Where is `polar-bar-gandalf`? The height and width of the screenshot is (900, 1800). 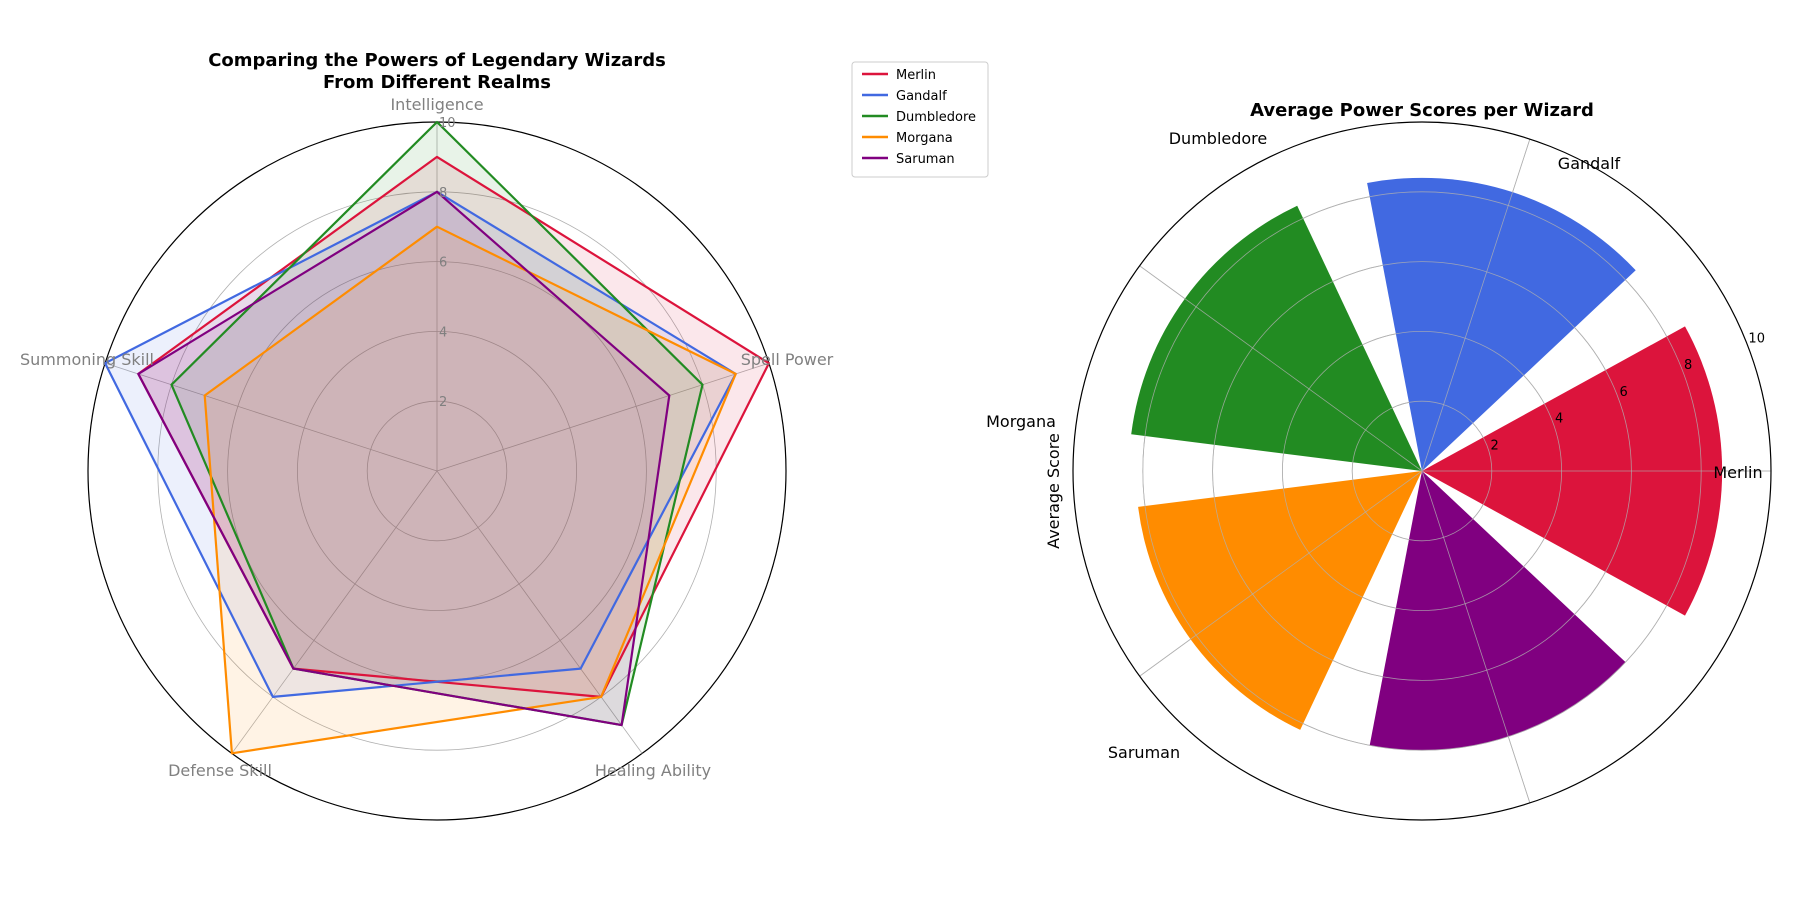
polar-bar-gandalf is located at coordinates (1501, 324).